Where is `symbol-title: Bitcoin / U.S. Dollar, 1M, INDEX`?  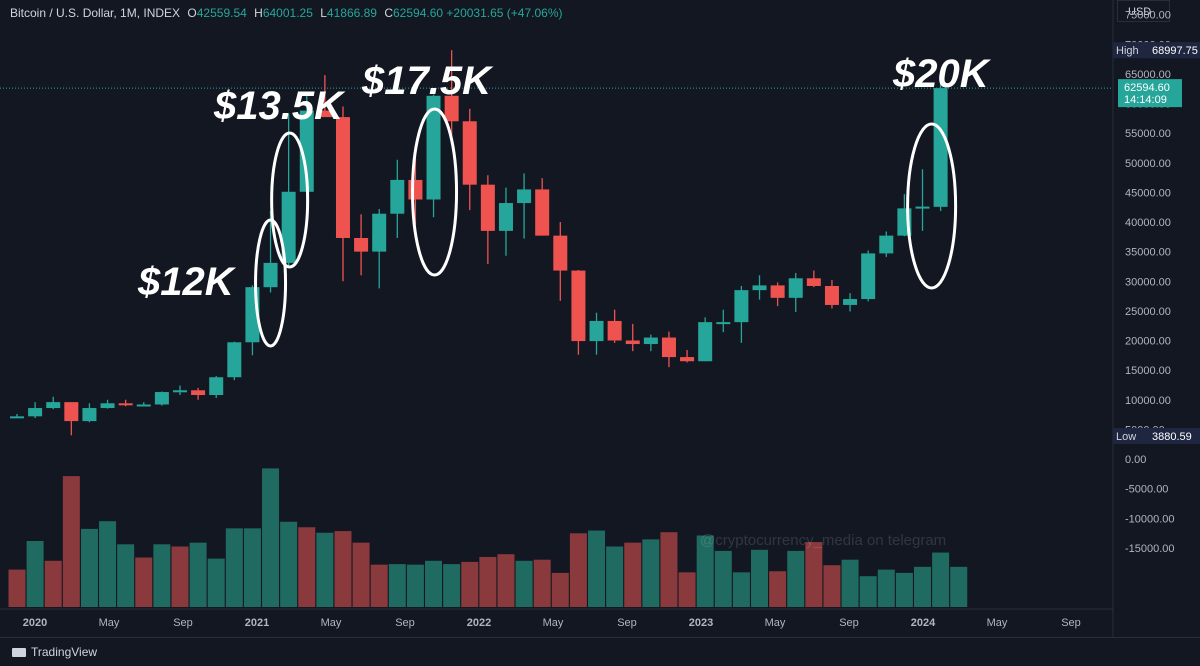
symbol-title: Bitcoin / U.S. Dollar, 1M, INDEX is located at coordinates (95, 13).